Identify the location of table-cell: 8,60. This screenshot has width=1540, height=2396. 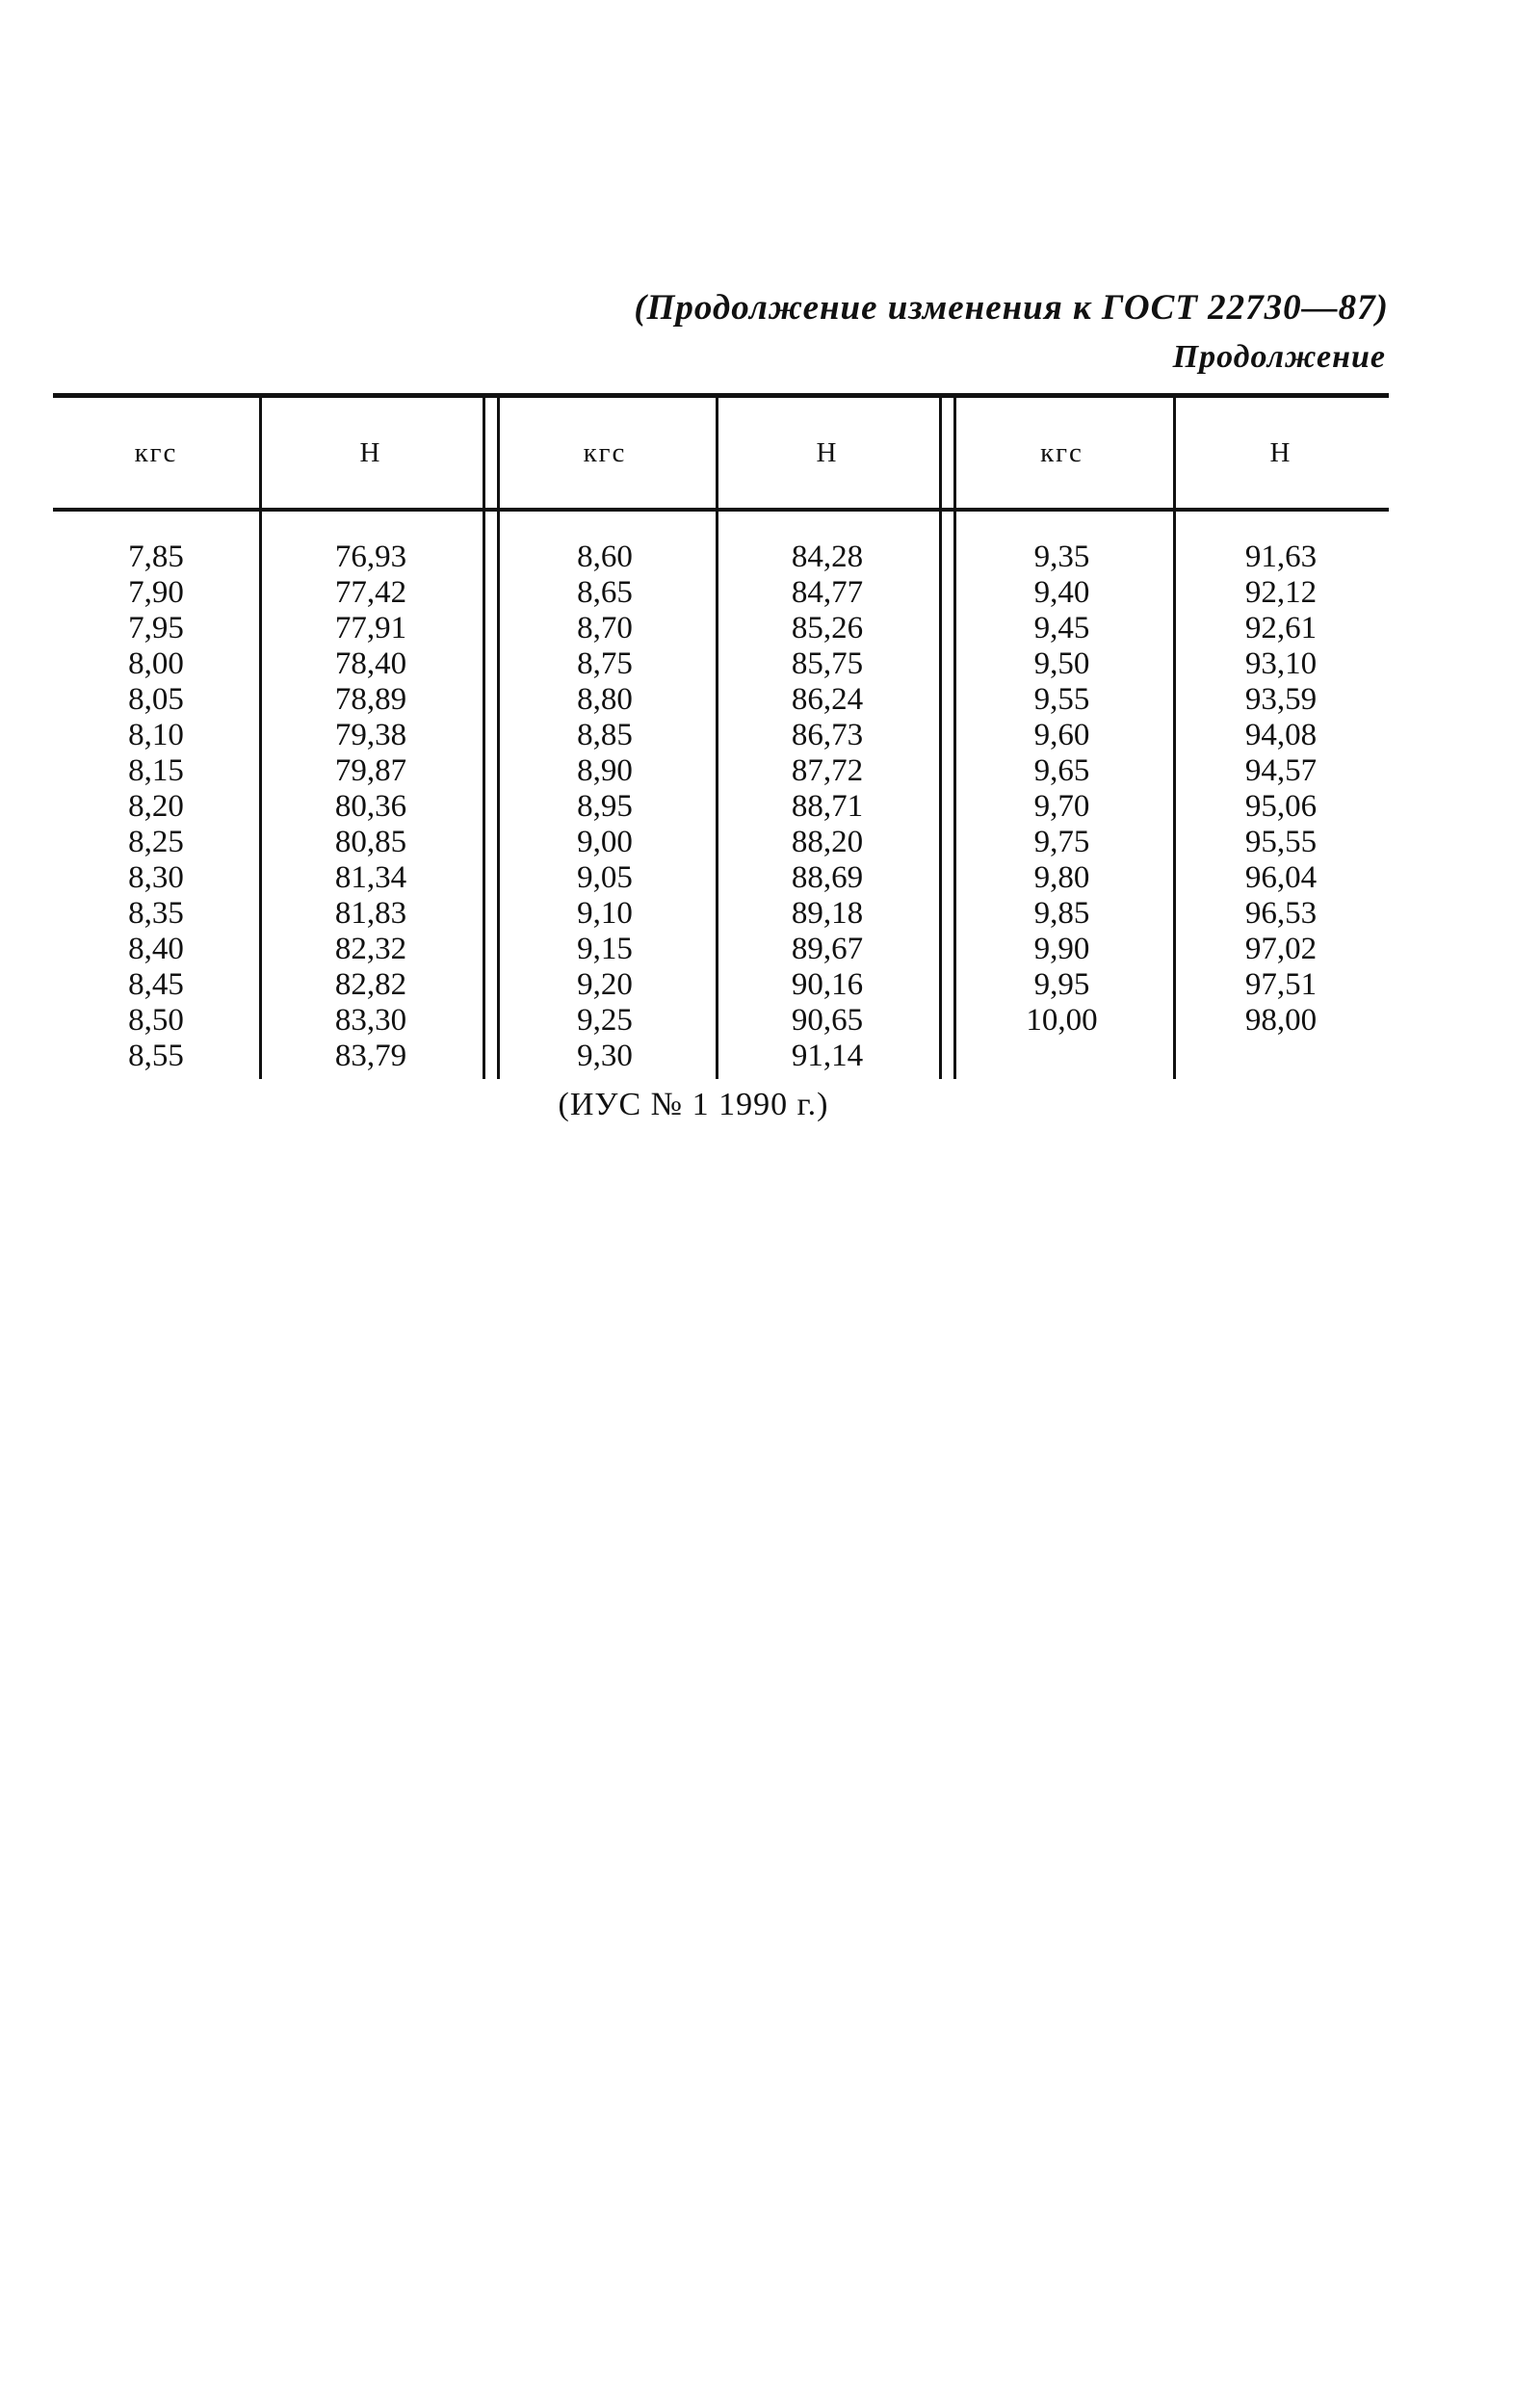
(605, 557).